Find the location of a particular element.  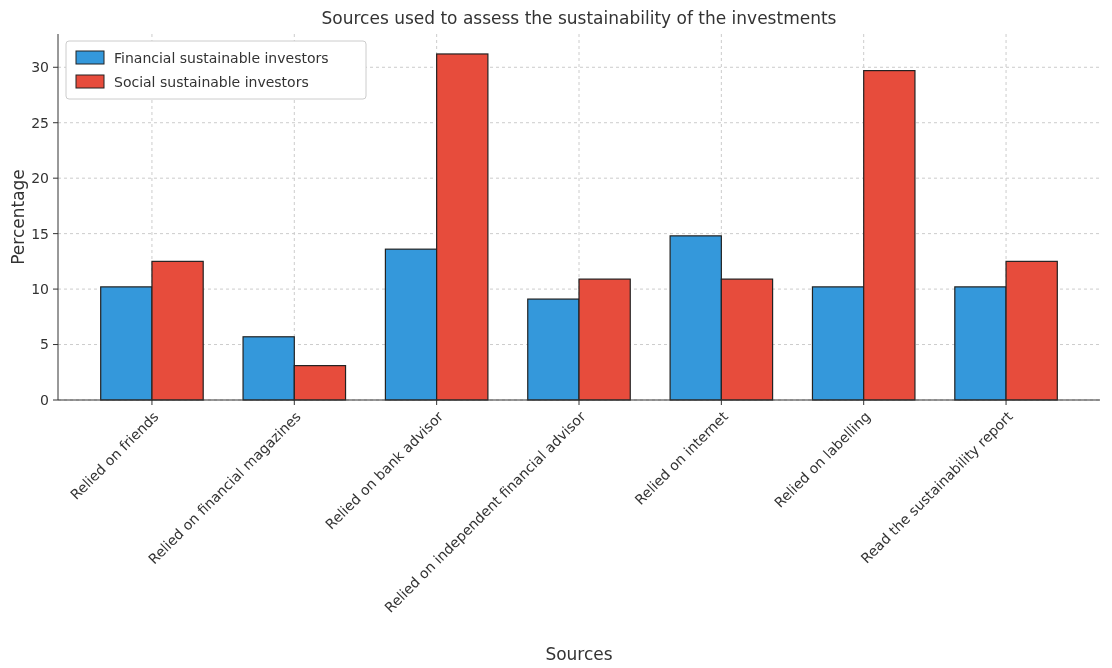

y-axis-title: Percentage is located at coordinates (18, 217).